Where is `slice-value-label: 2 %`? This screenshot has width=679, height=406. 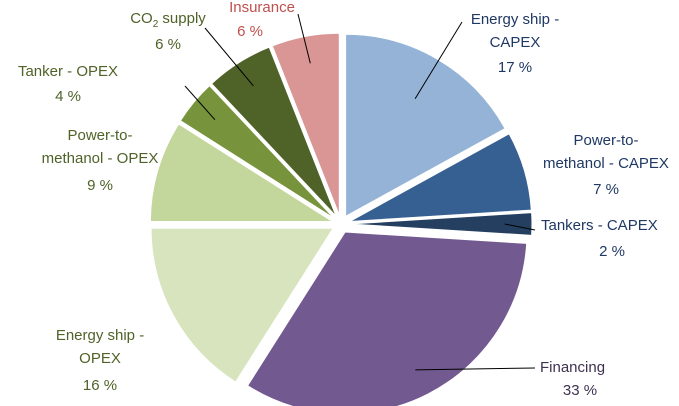
slice-value-label: 2 % is located at coordinates (612, 251).